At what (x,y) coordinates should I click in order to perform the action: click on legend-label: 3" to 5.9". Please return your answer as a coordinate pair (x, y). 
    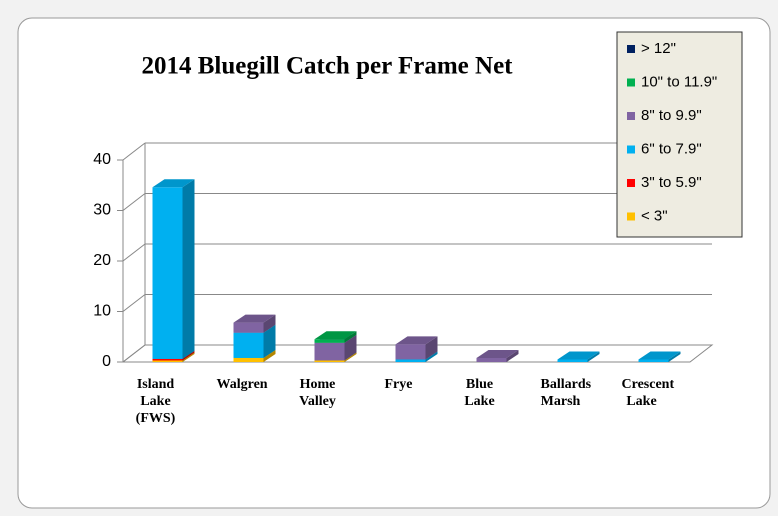
    Looking at the image, I should click on (671, 182).